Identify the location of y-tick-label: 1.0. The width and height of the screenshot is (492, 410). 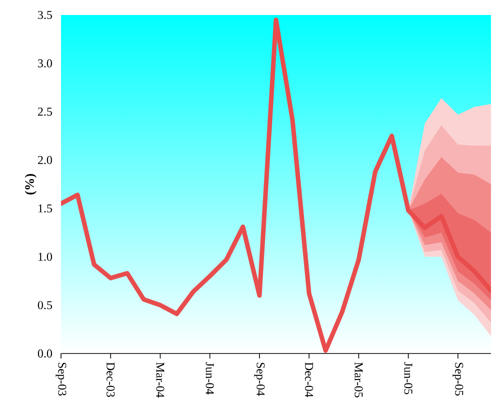
(45, 256).